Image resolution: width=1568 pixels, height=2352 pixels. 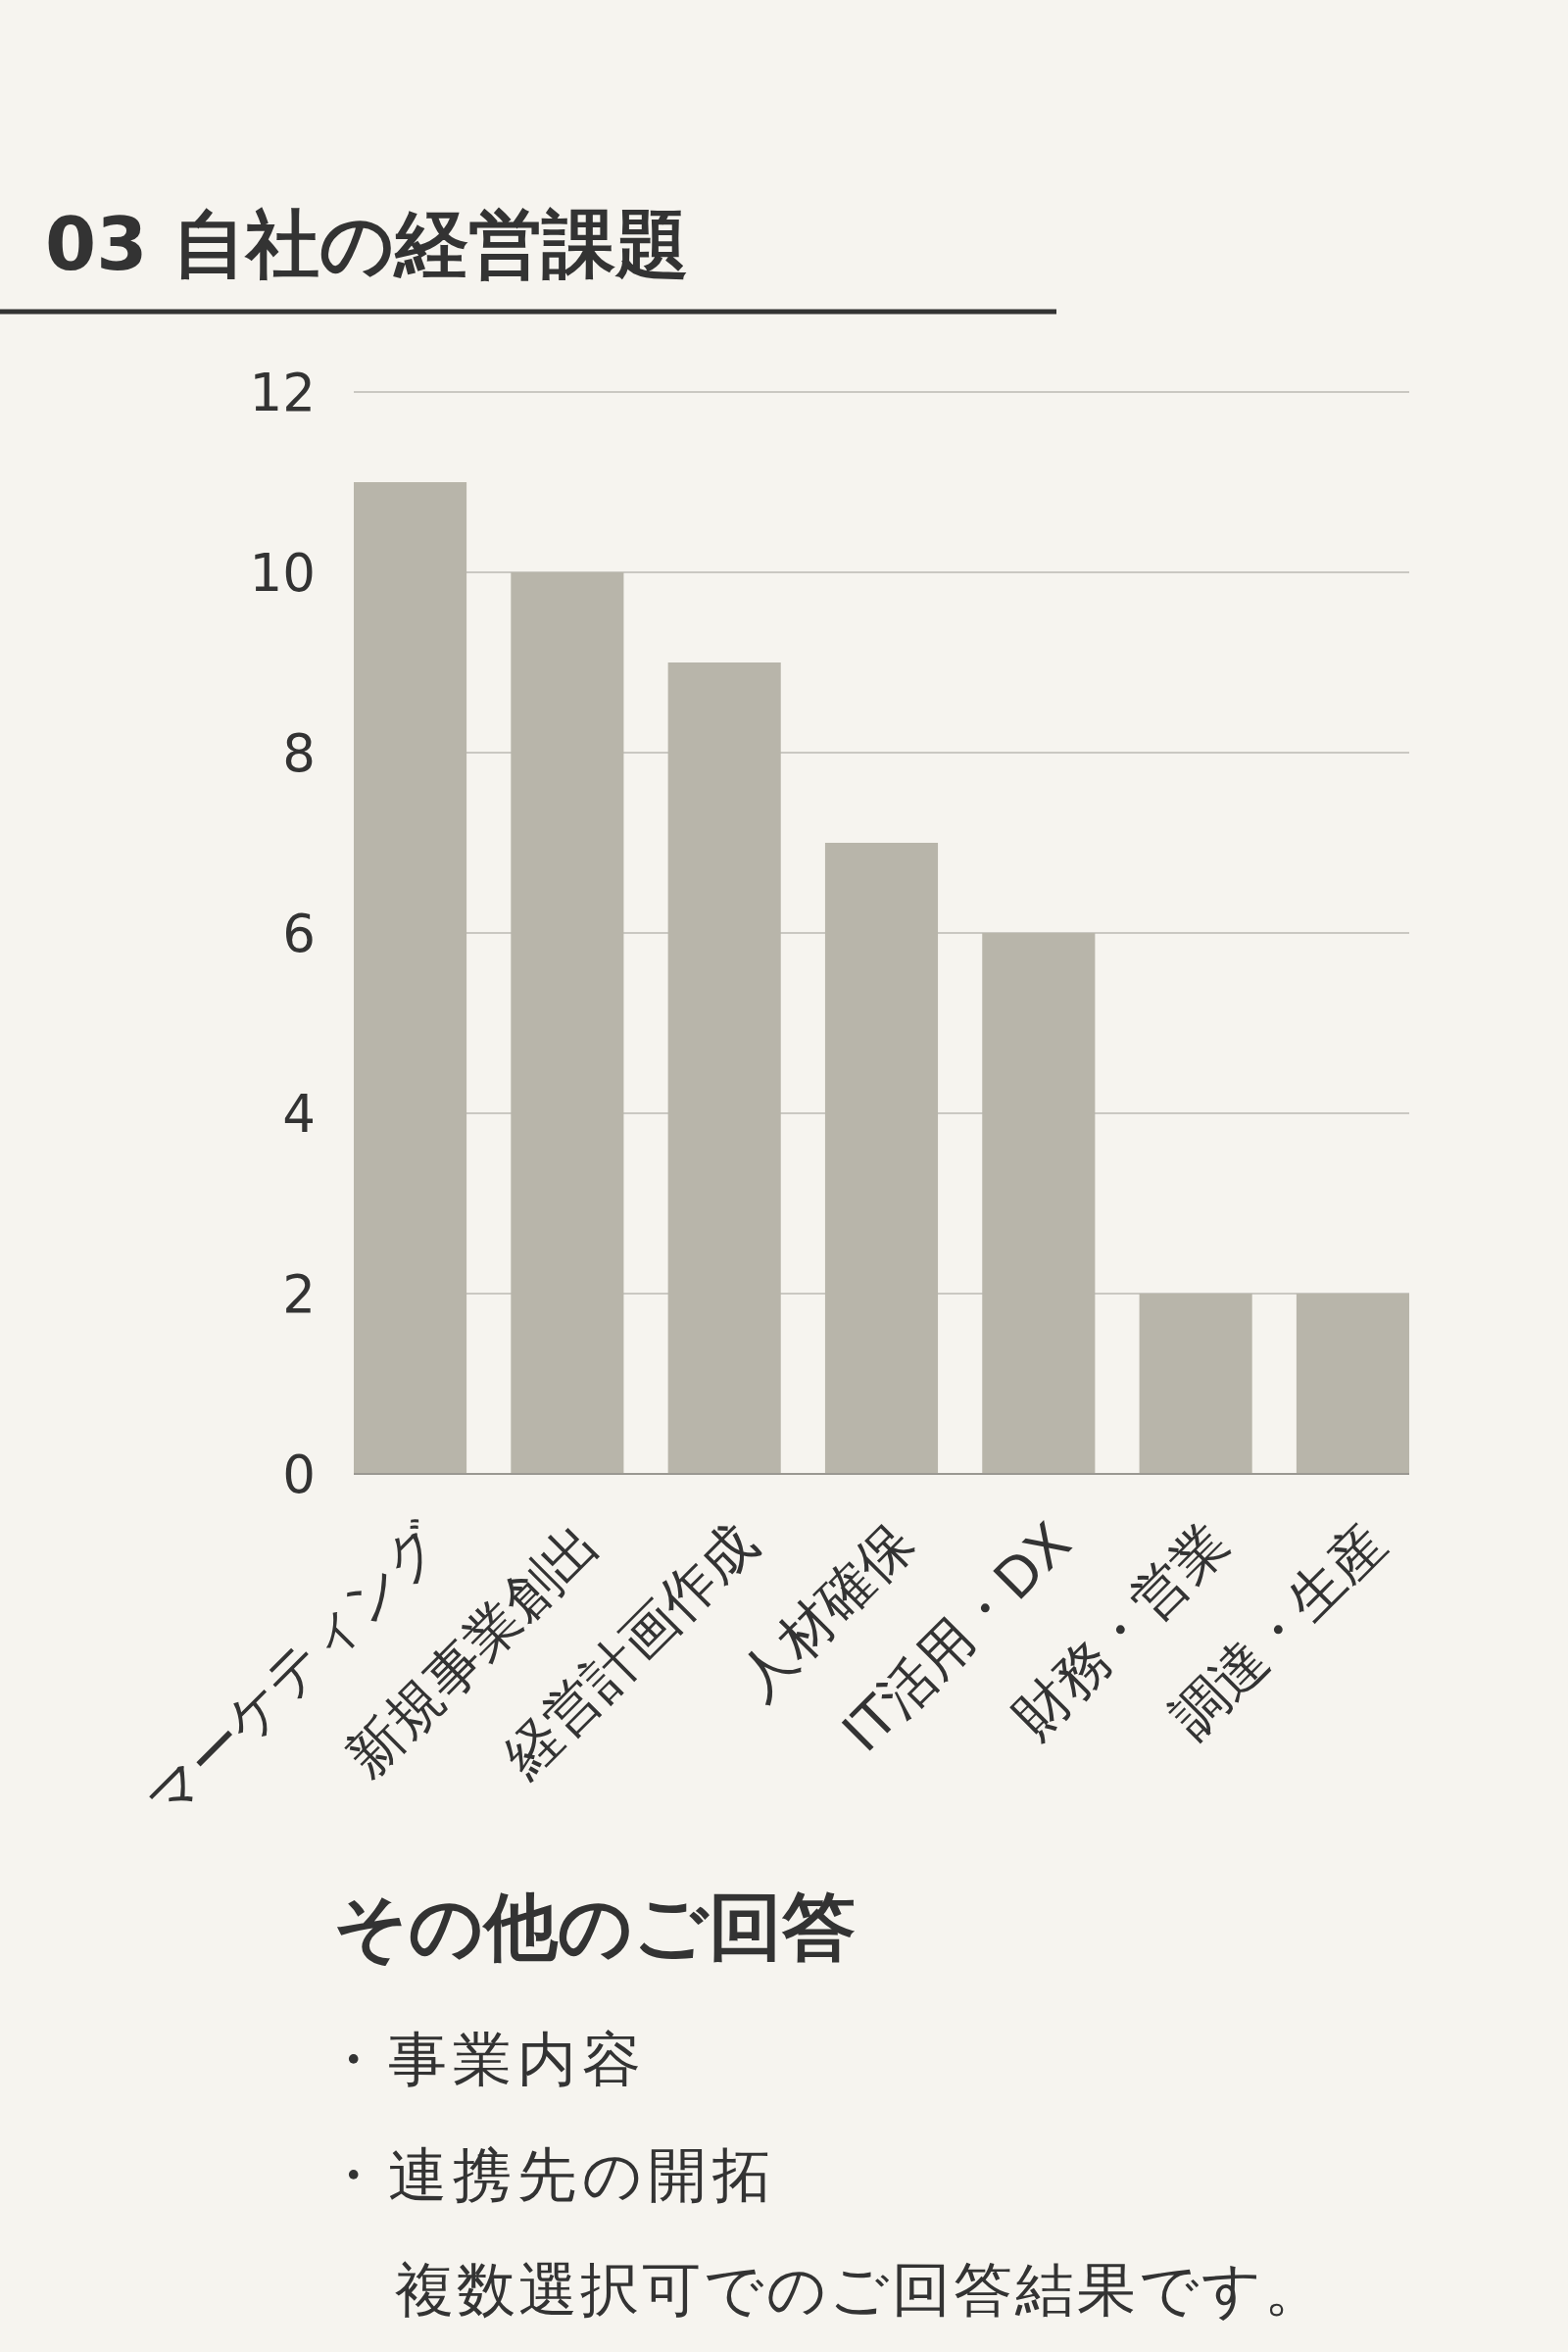 What do you see at coordinates (367, 244) in the screenshot?
I see `title: 03 自社の経営課題` at bounding box center [367, 244].